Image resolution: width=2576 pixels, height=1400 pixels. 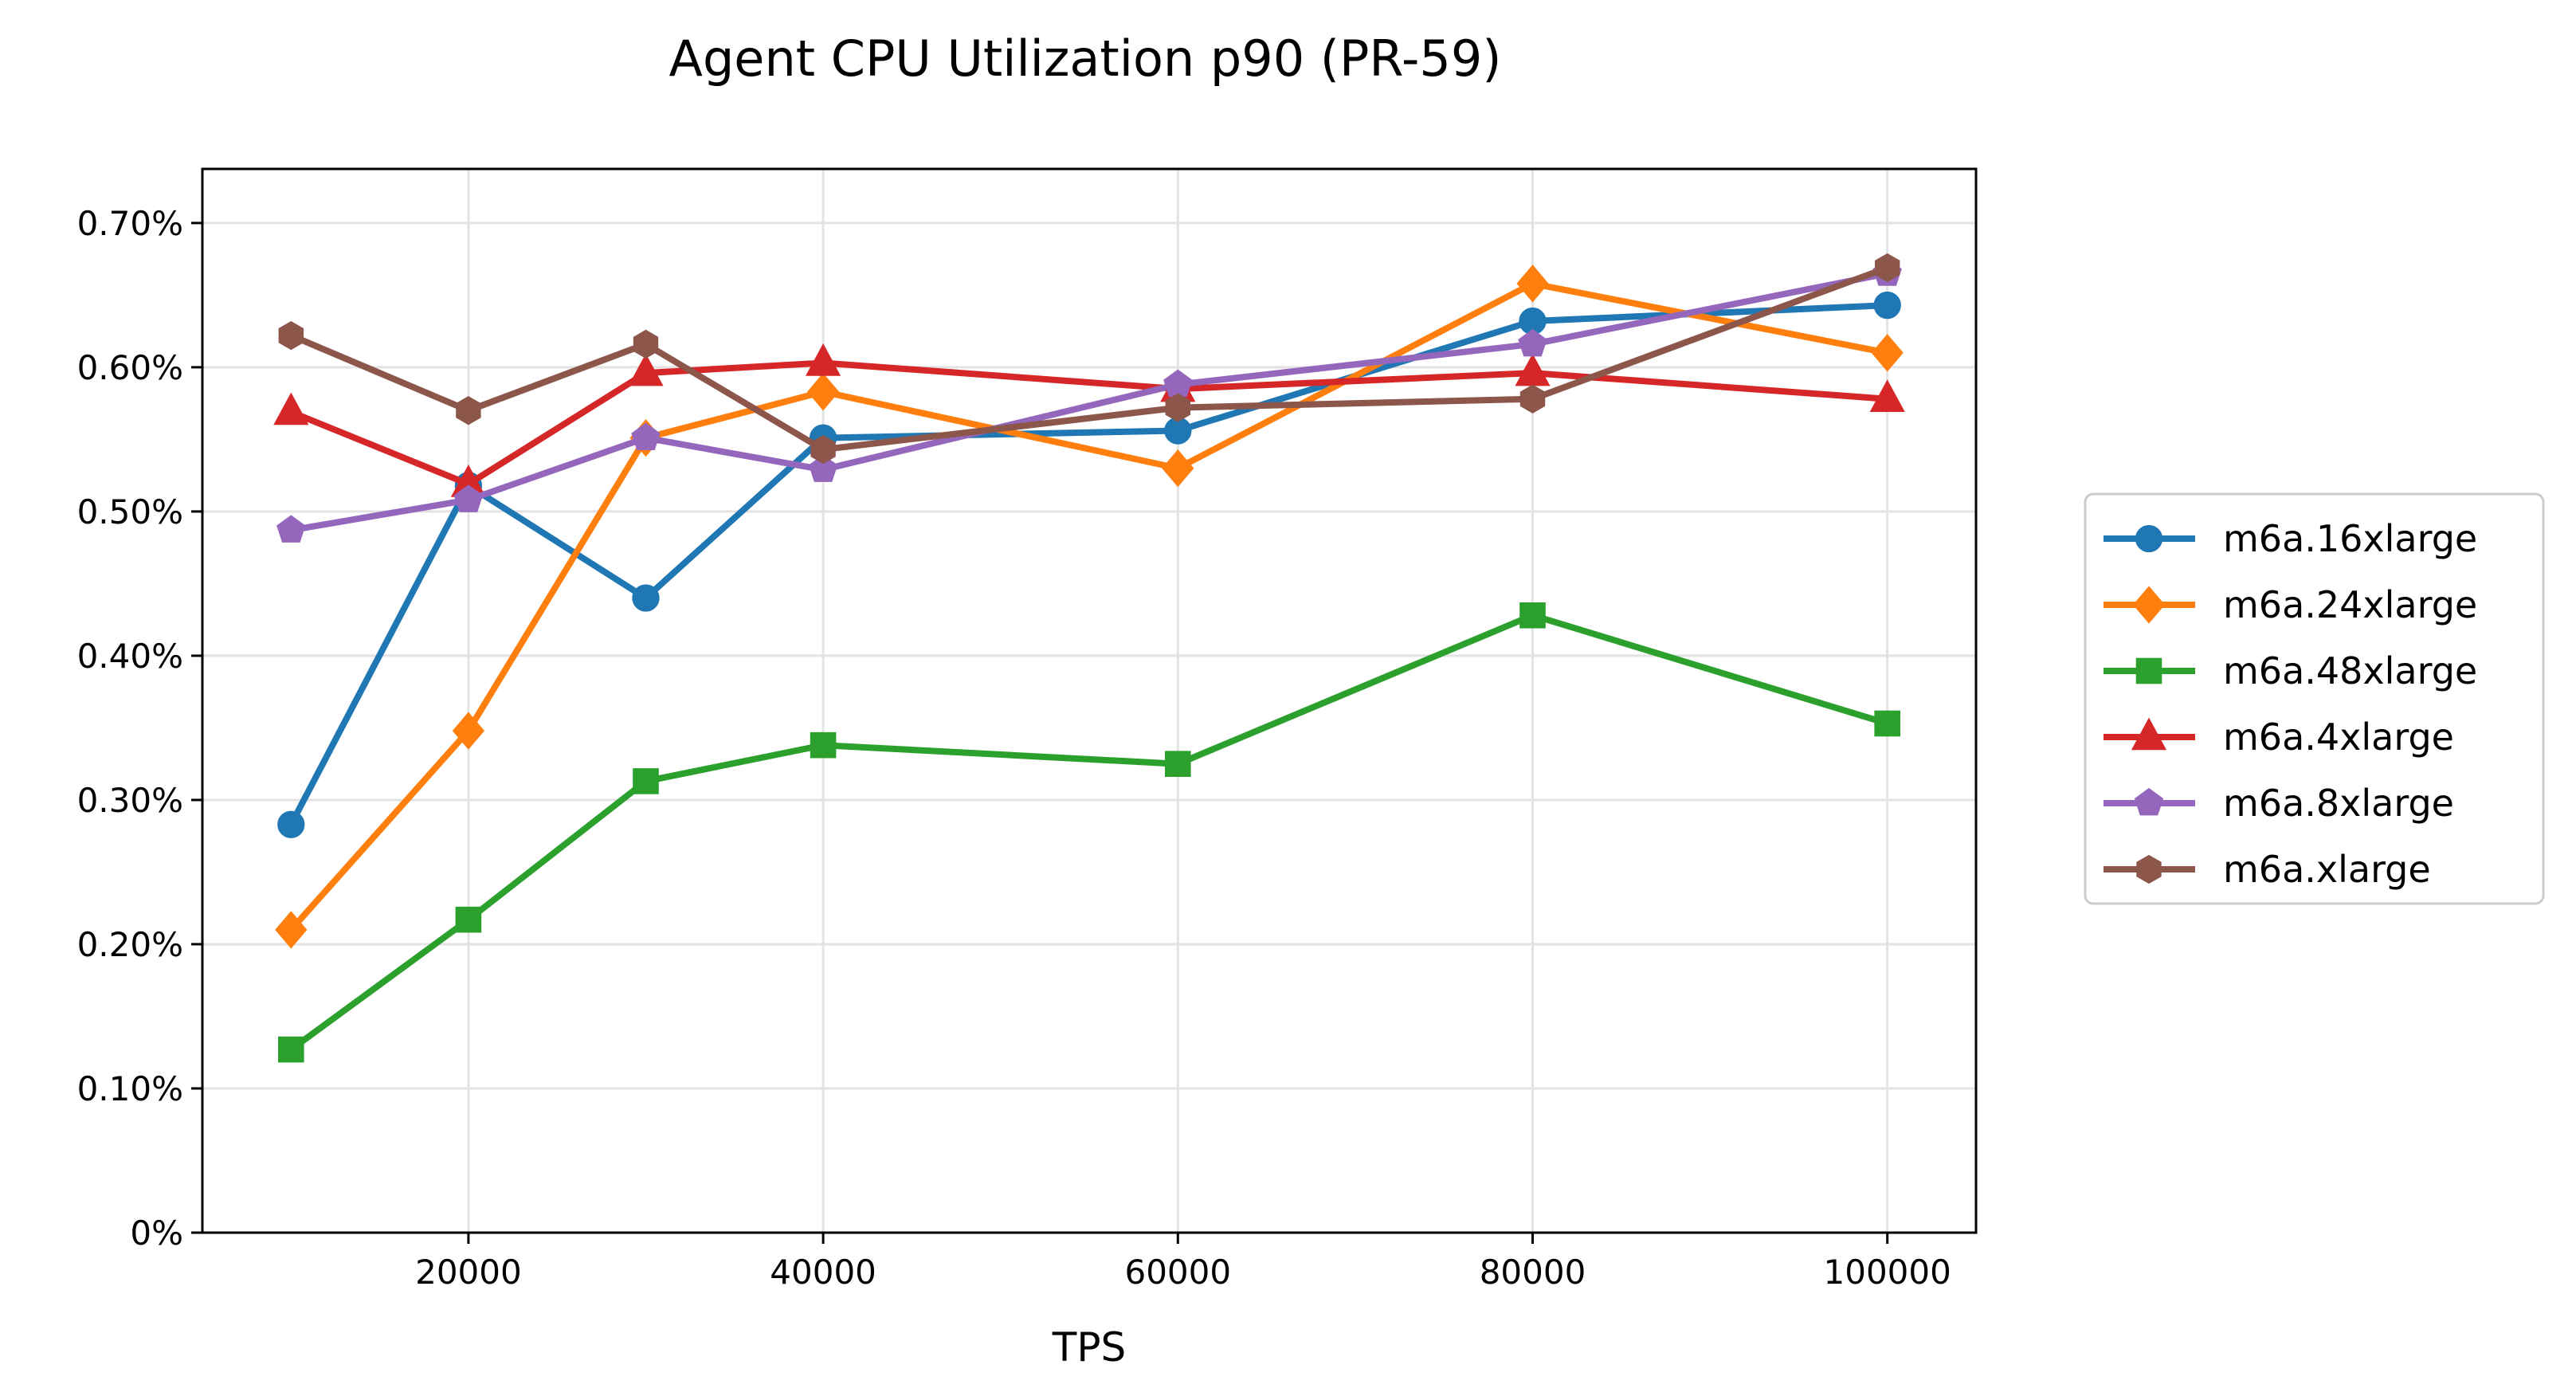 I want to click on legend-item: m6a.16xlarge, so click(x=2290, y=538).